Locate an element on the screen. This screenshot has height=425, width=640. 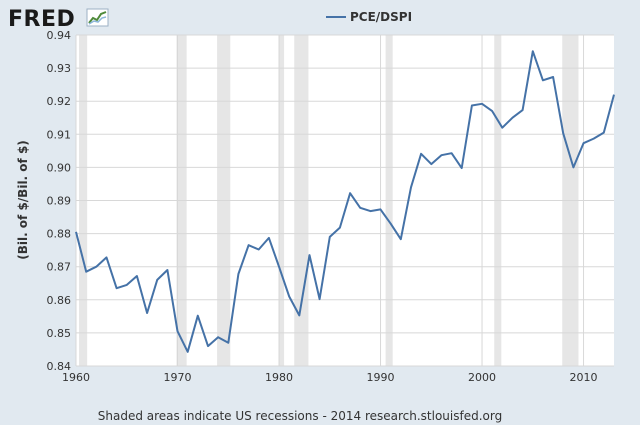
y-tick-label: 0.88 is located at coordinates (59, 234).